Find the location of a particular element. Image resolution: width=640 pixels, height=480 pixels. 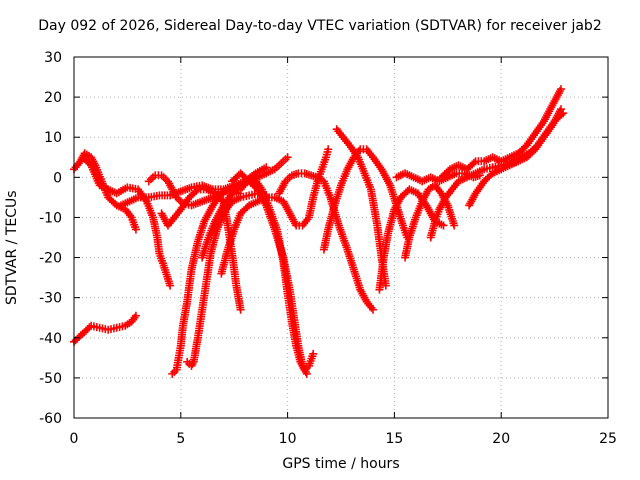

y-axis-label: SDTVAR / TECUs is located at coordinates (12, 247).